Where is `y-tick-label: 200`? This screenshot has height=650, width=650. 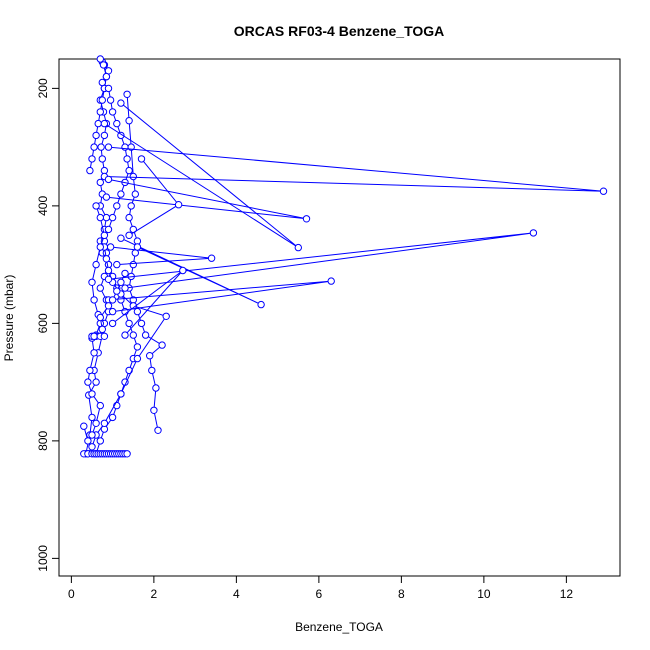
y-tick-label: 200 is located at coordinates (43, 88).